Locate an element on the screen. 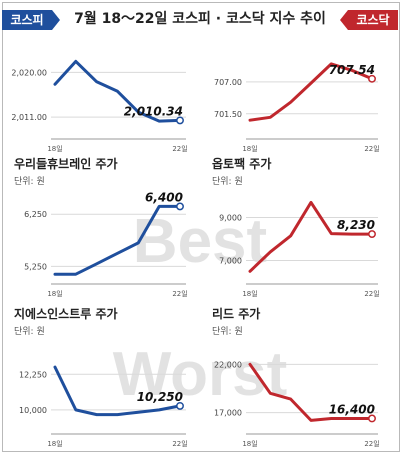 Image resolution: width=400 pixels, height=452 pixels. y-tick-label: 7,000 is located at coordinates (230, 261).